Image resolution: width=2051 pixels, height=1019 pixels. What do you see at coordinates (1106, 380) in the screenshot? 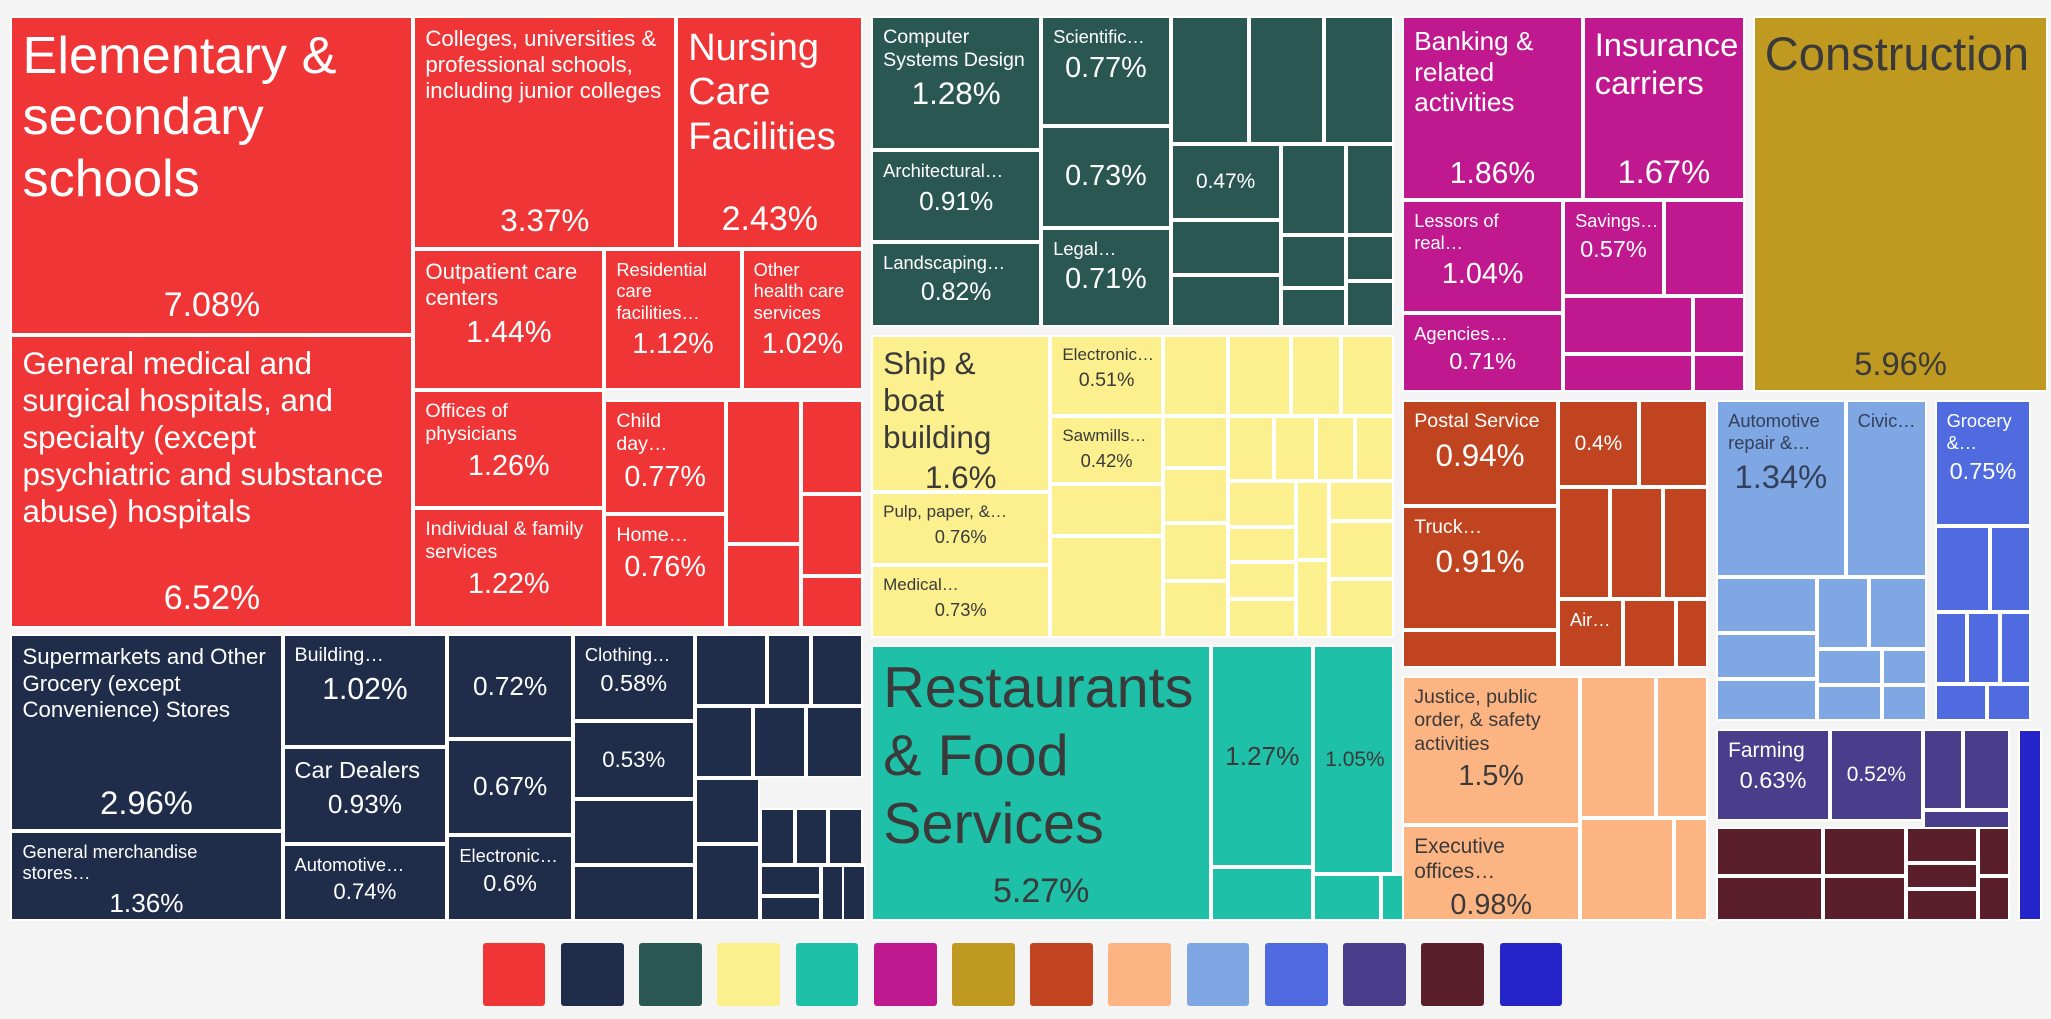
I see `value-label: 0.51%` at bounding box center [1106, 380].